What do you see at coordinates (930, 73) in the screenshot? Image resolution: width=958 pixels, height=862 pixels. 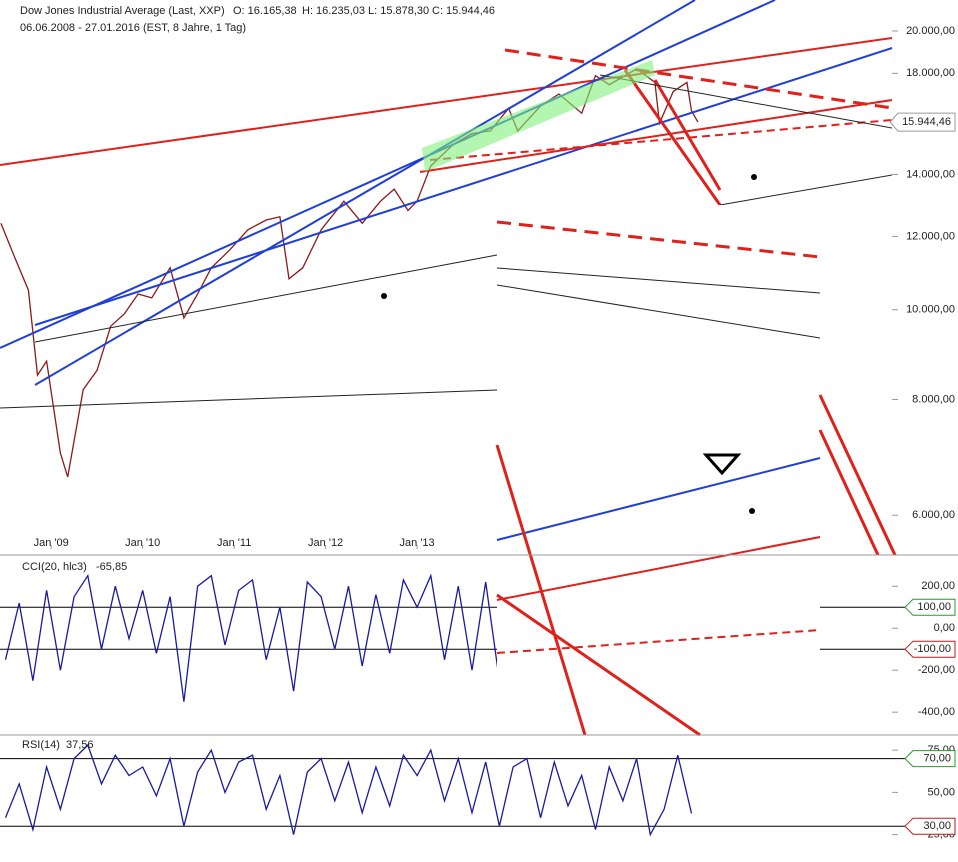 I see `y-tick-label: 18.000,00` at bounding box center [930, 73].